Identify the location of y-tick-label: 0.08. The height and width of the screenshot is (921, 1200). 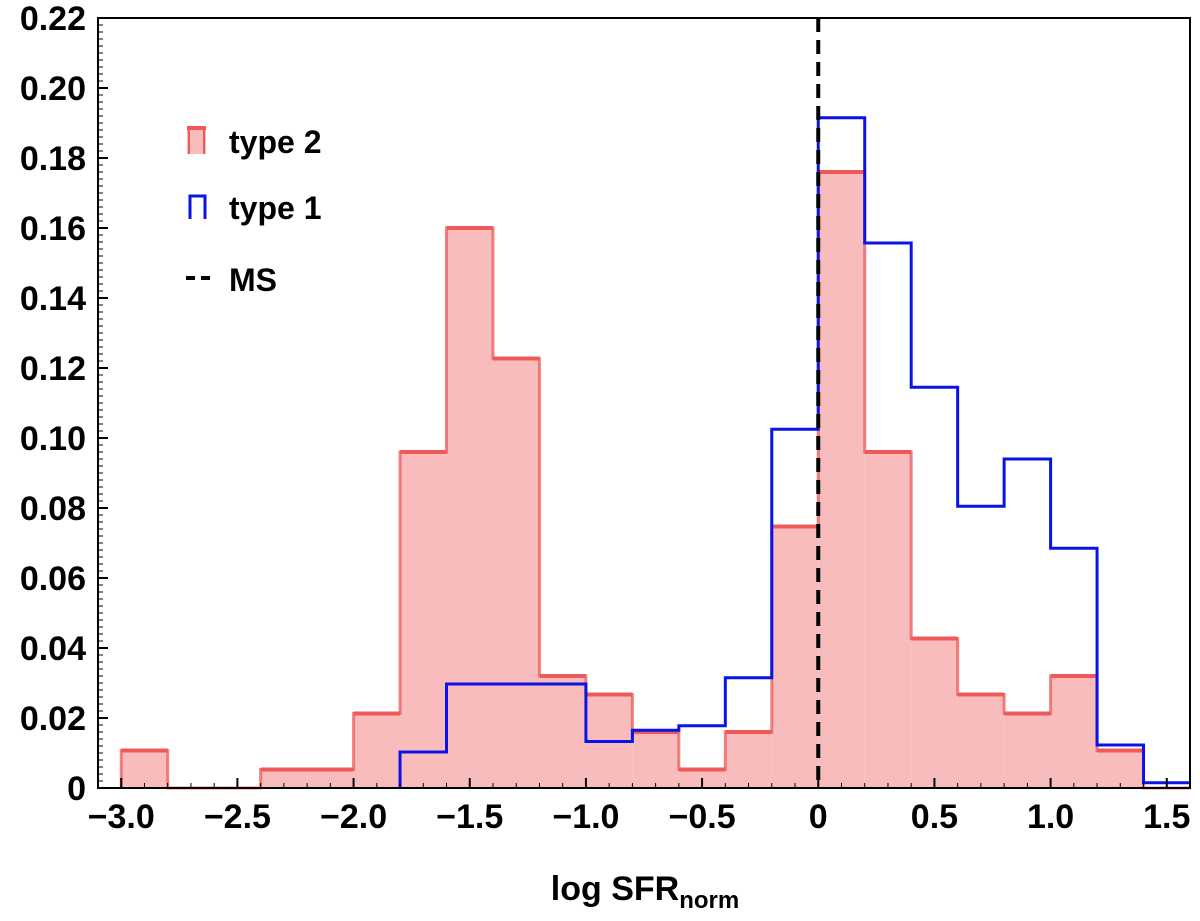
(53, 509).